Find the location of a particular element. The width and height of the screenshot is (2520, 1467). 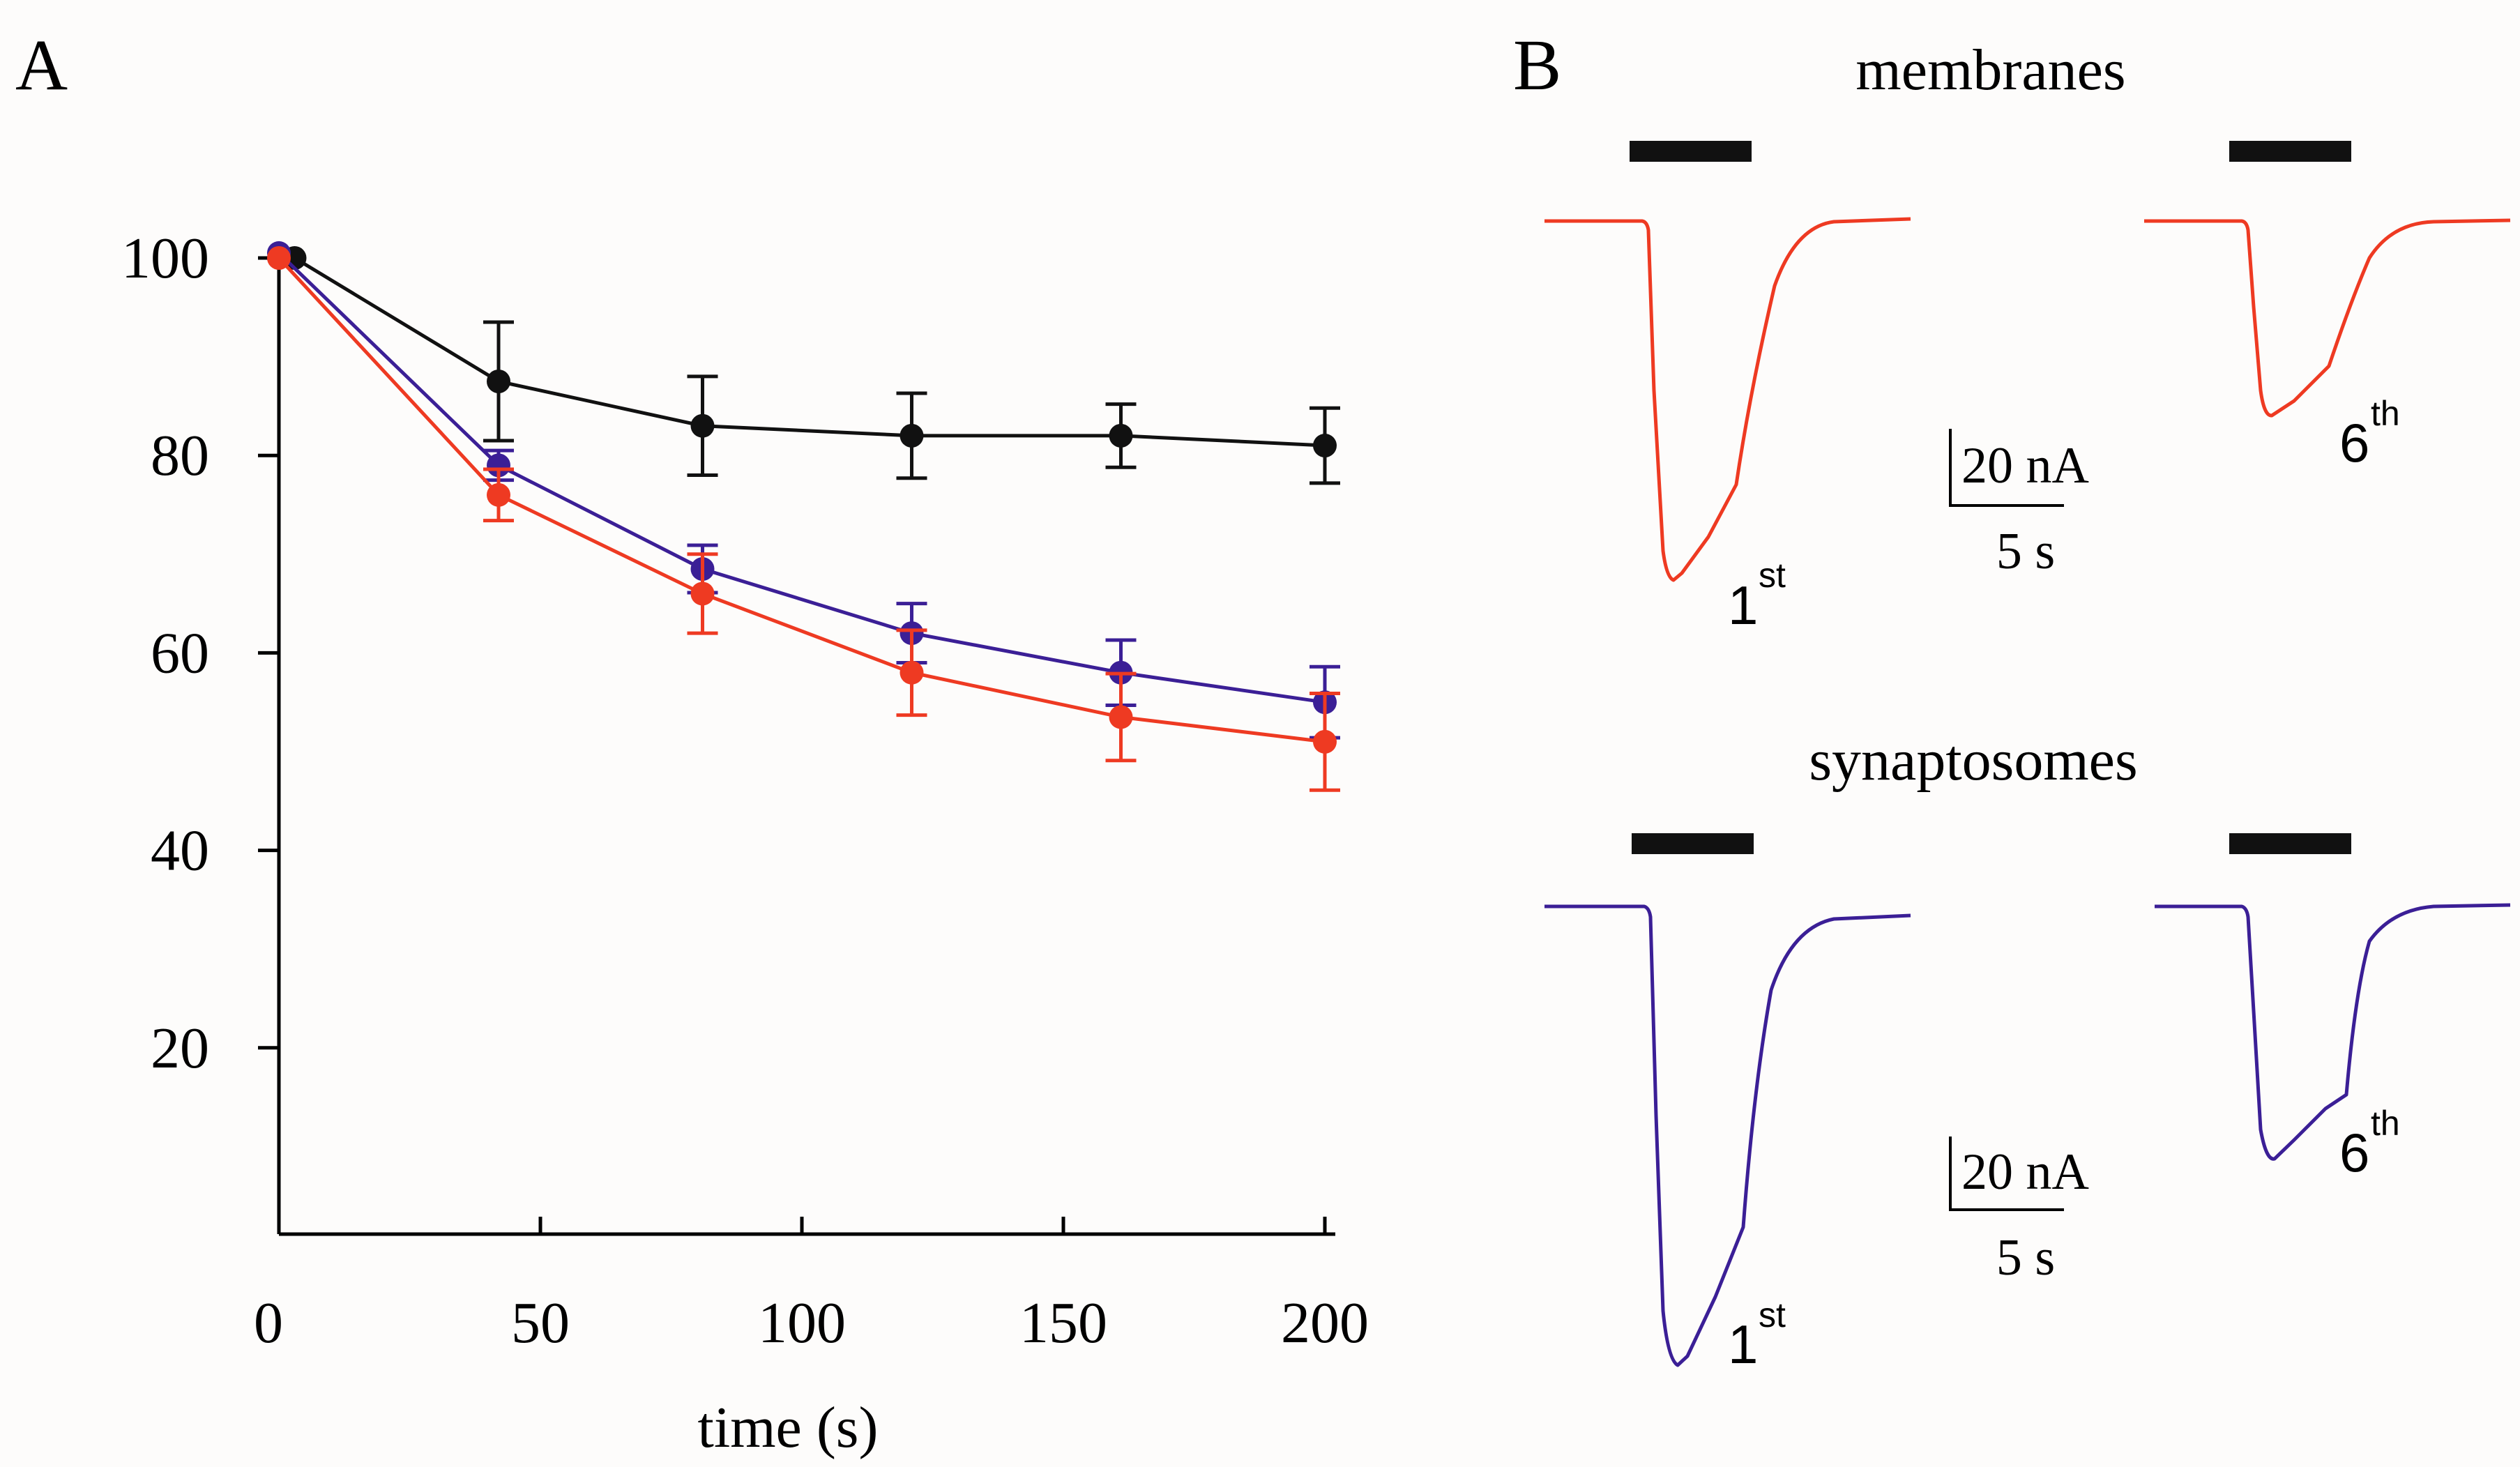

label-synaptosomes-1st: 1 st is located at coordinates (1757, 1335).